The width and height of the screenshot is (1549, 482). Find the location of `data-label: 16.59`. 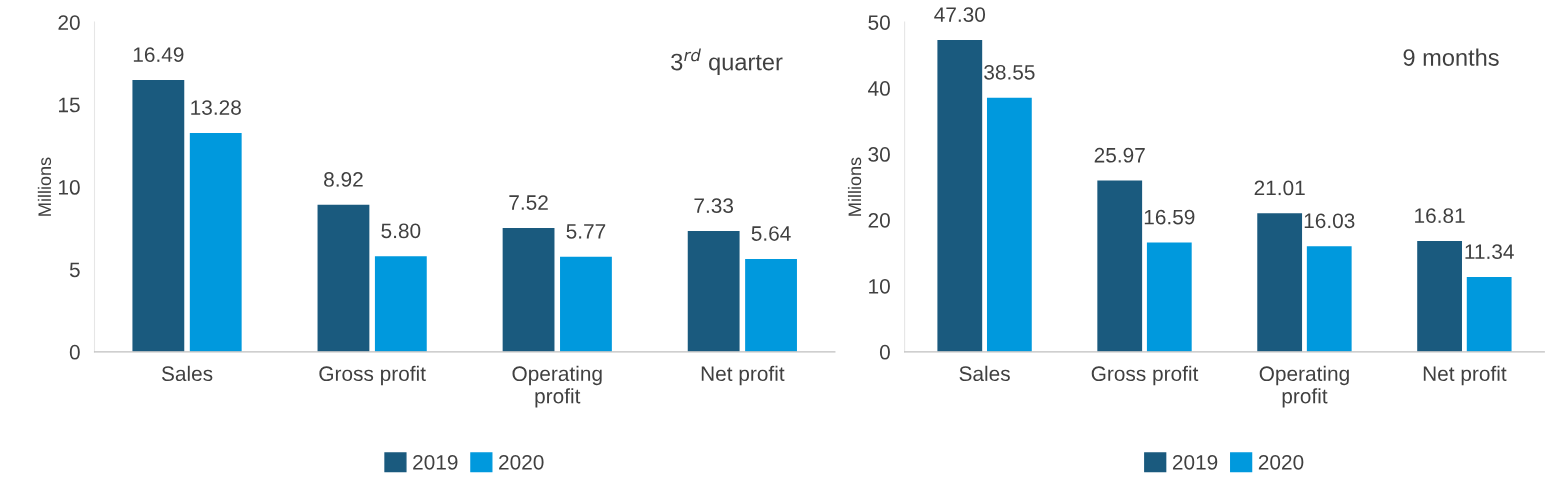

data-label: 16.59 is located at coordinates (1169, 217).